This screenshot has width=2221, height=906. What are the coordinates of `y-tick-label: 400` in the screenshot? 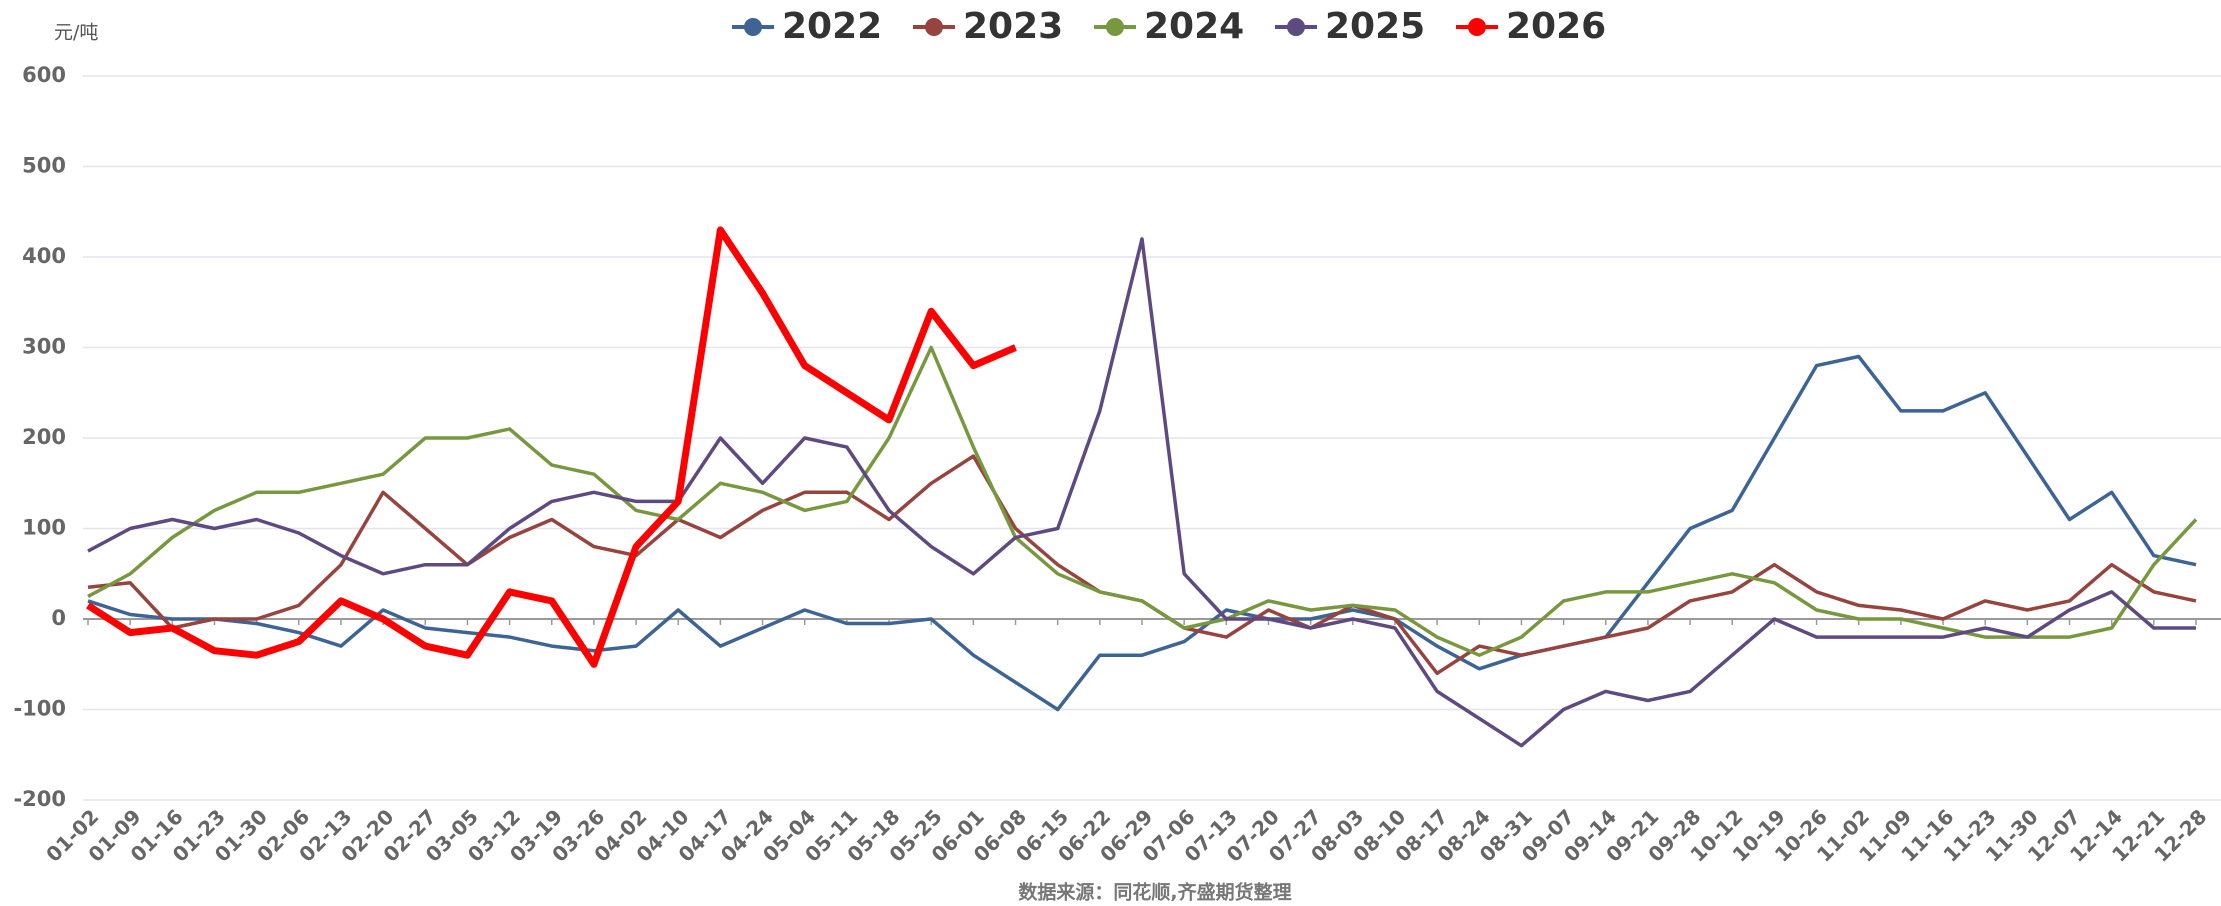 It's located at (44, 256).